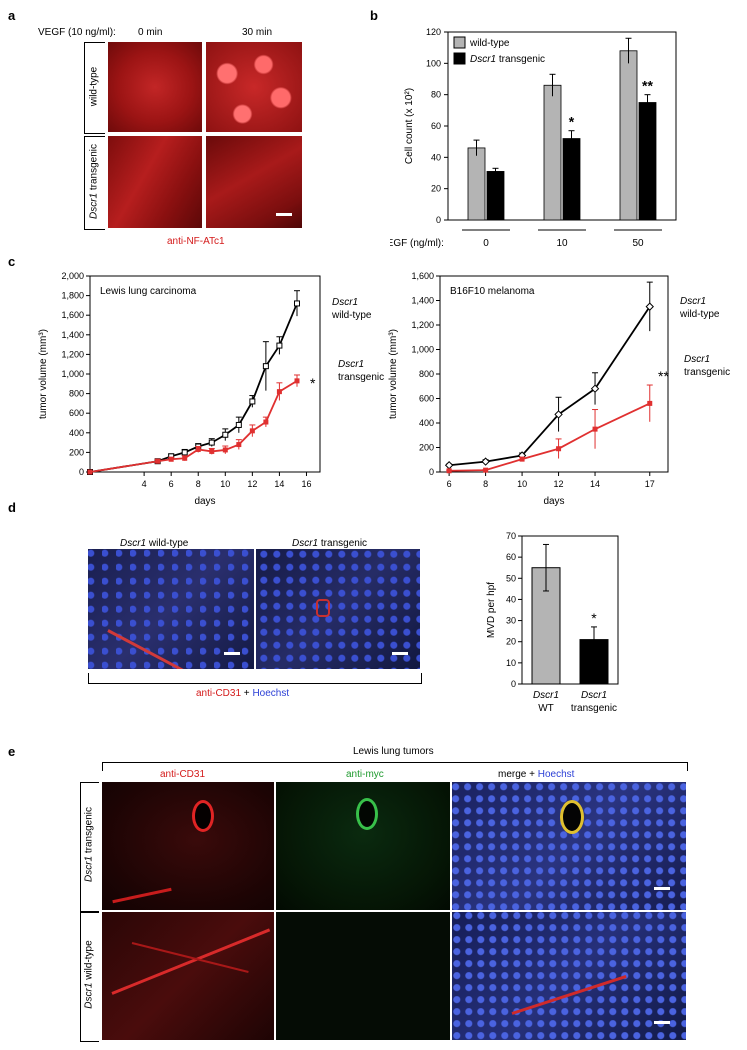  I want to click on x-tick-label: 12, so click(559, 484).